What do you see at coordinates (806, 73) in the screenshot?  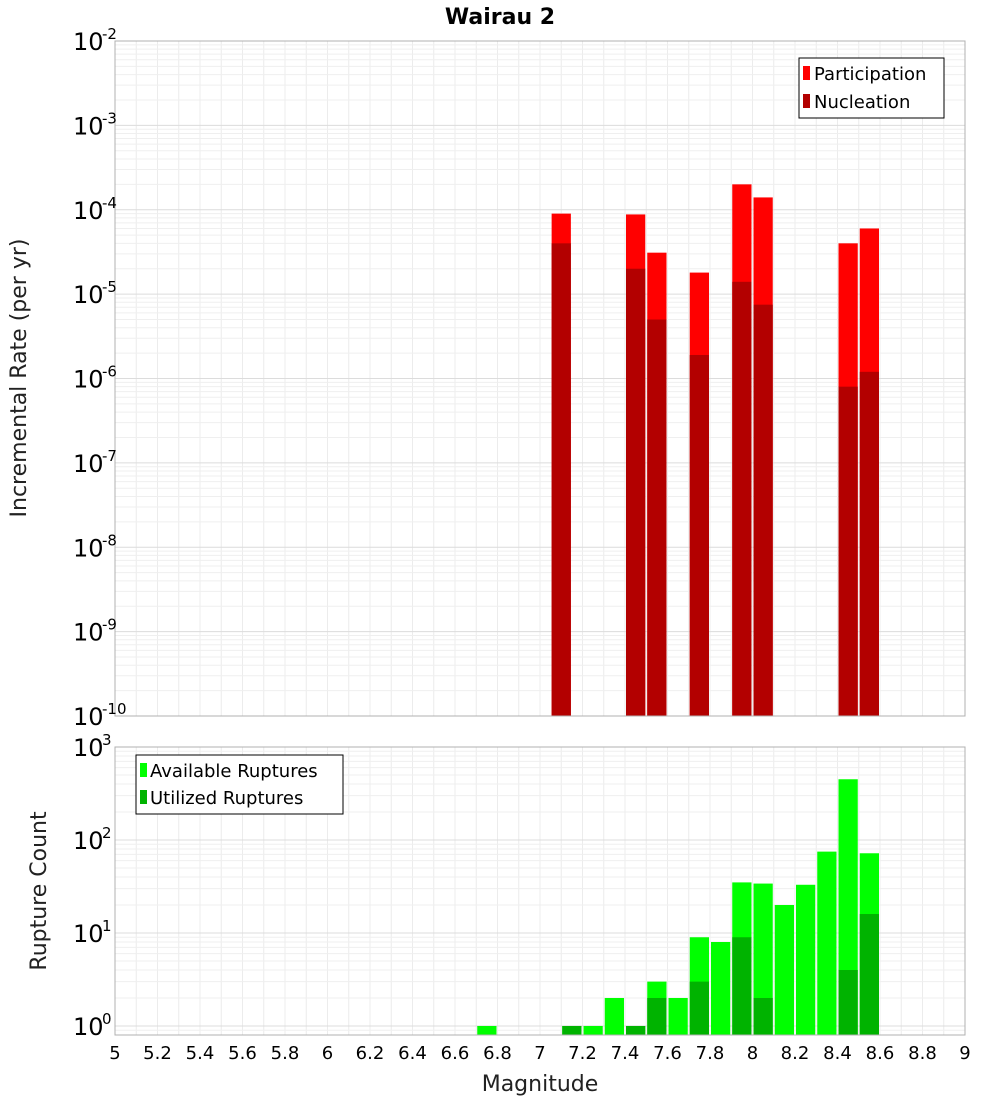 I see `legend-swatch-participation` at bounding box center [806, 73].